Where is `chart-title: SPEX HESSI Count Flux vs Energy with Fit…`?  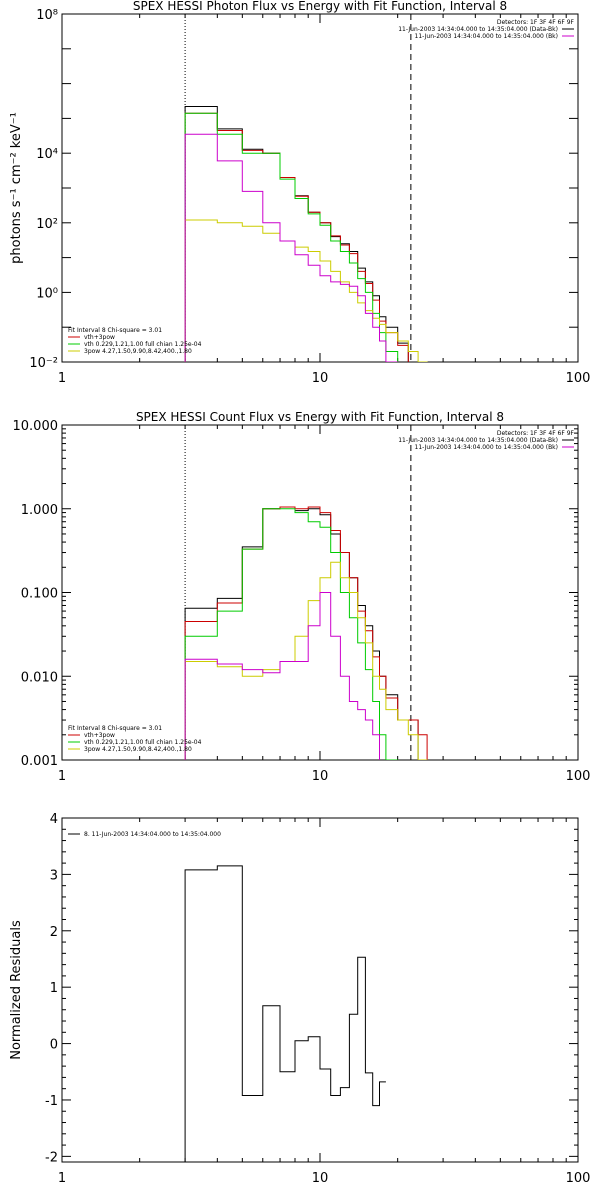 chart-title: SPEX HESSI Count Flux vs Energy with Fit… is located at coordinates (320, 417).